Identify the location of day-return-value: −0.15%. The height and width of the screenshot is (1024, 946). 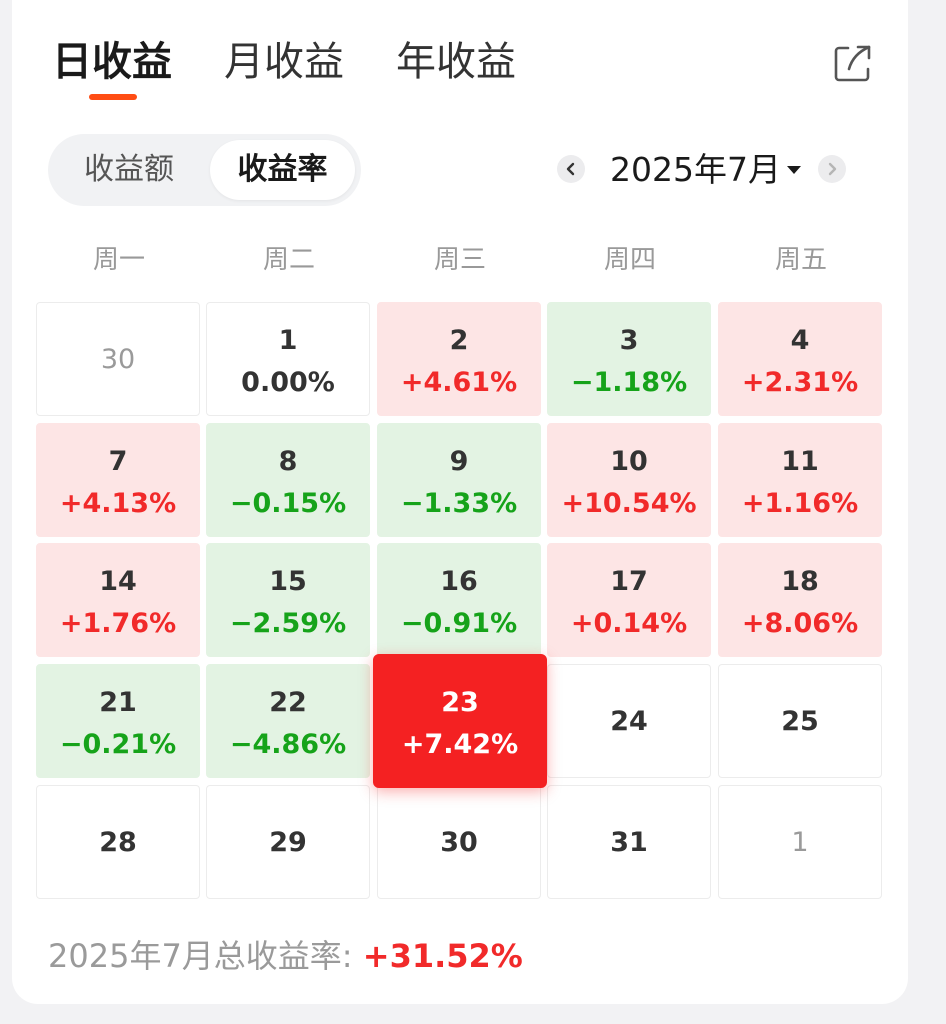
(288, 503).